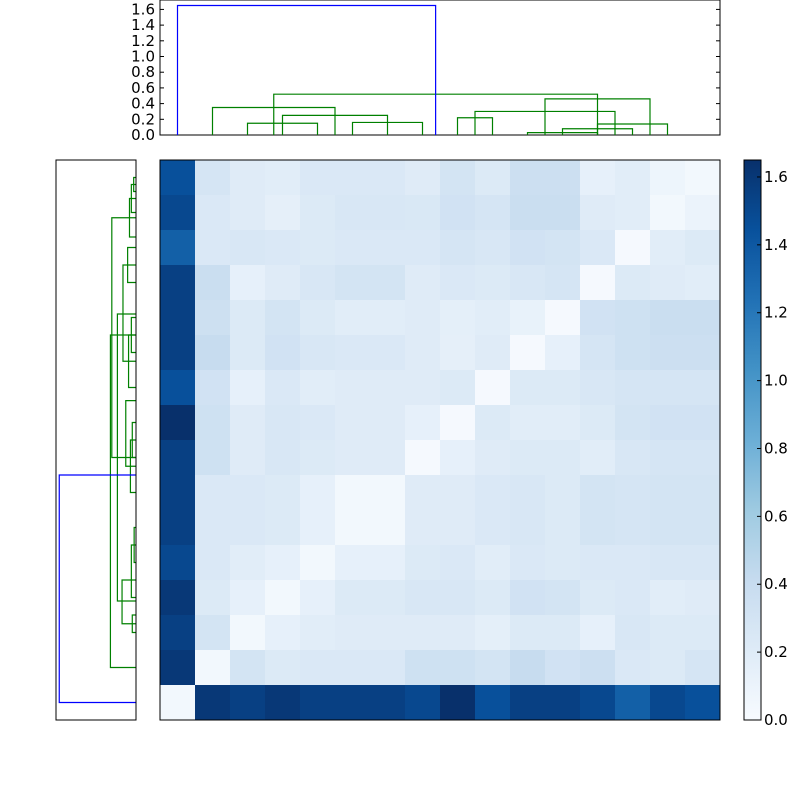 Image resolution: width=800 pixels, height=800 pixels. I want to click on top-dendrogram-tick-label: 1.4, so click(143, 25).